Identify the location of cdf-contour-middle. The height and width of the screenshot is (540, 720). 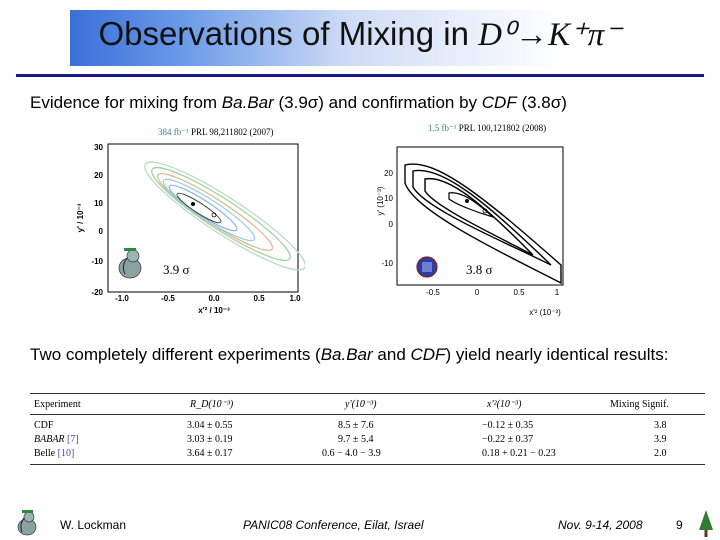
(482, 217).